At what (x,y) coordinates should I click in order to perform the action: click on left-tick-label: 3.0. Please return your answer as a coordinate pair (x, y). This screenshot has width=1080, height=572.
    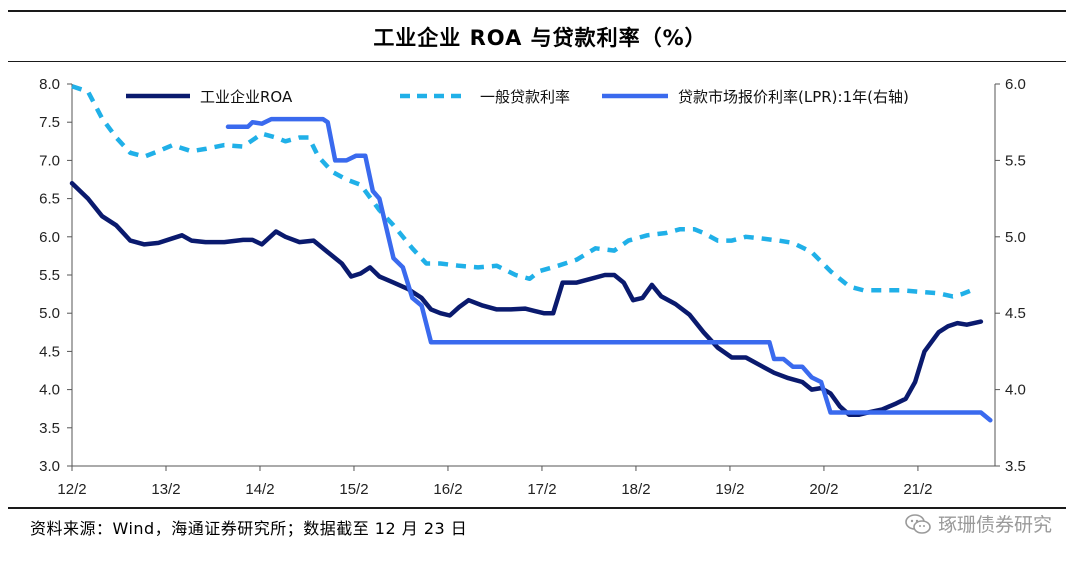
    Looking at the image, I should click on (49, 466).